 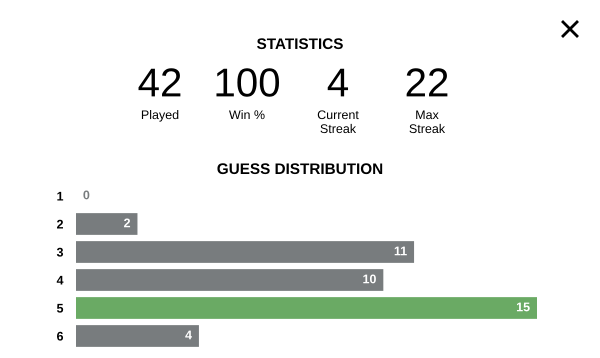 What do you see at coordinates (60, 308) in the screenshot?
I see `y-tick-label: 5` at bounding box center [60, 308].